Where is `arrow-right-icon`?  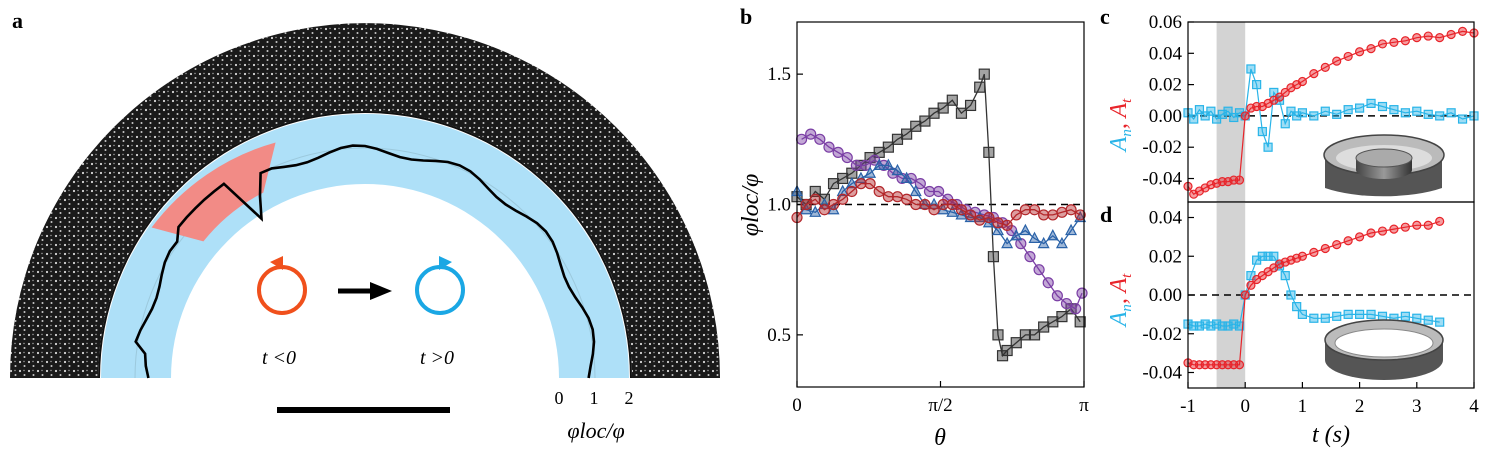
arrow-right-icon is located at coordinates (365, 291).